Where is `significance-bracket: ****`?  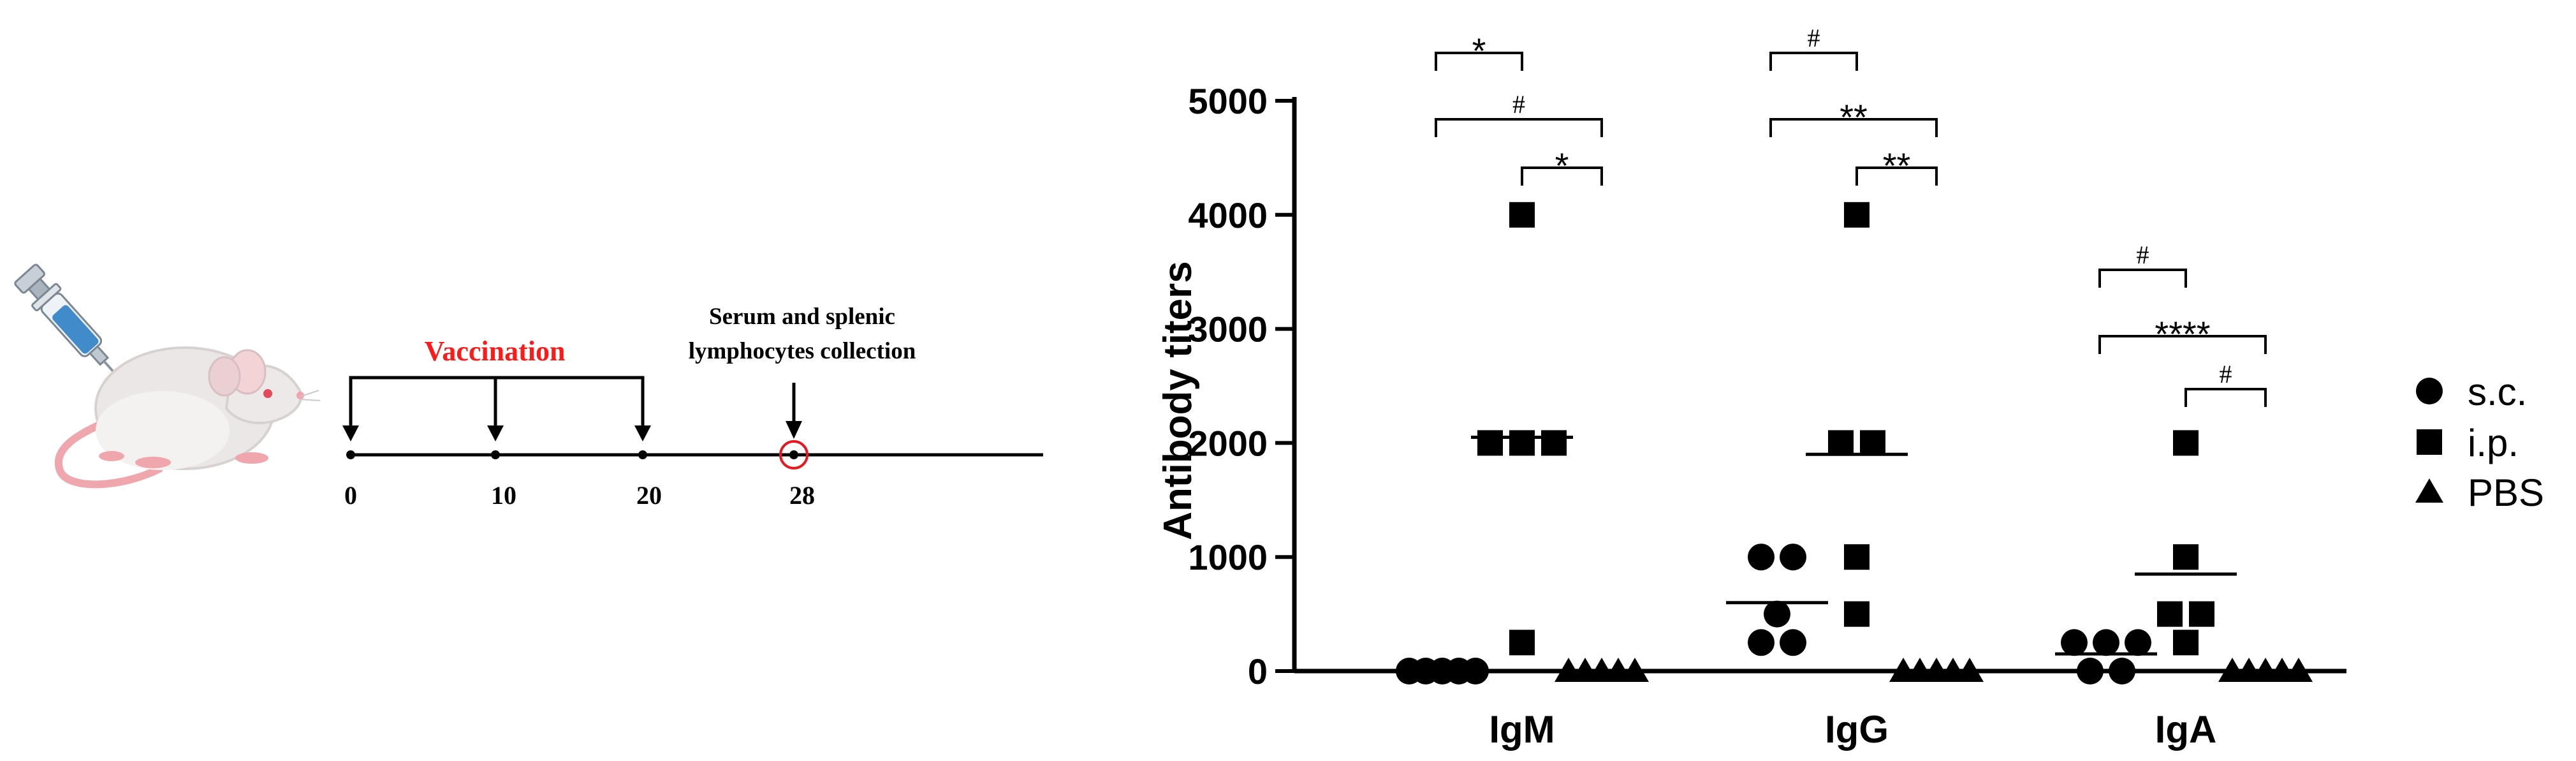
significance-bracket: **** is located at coordinates (2182, 334).